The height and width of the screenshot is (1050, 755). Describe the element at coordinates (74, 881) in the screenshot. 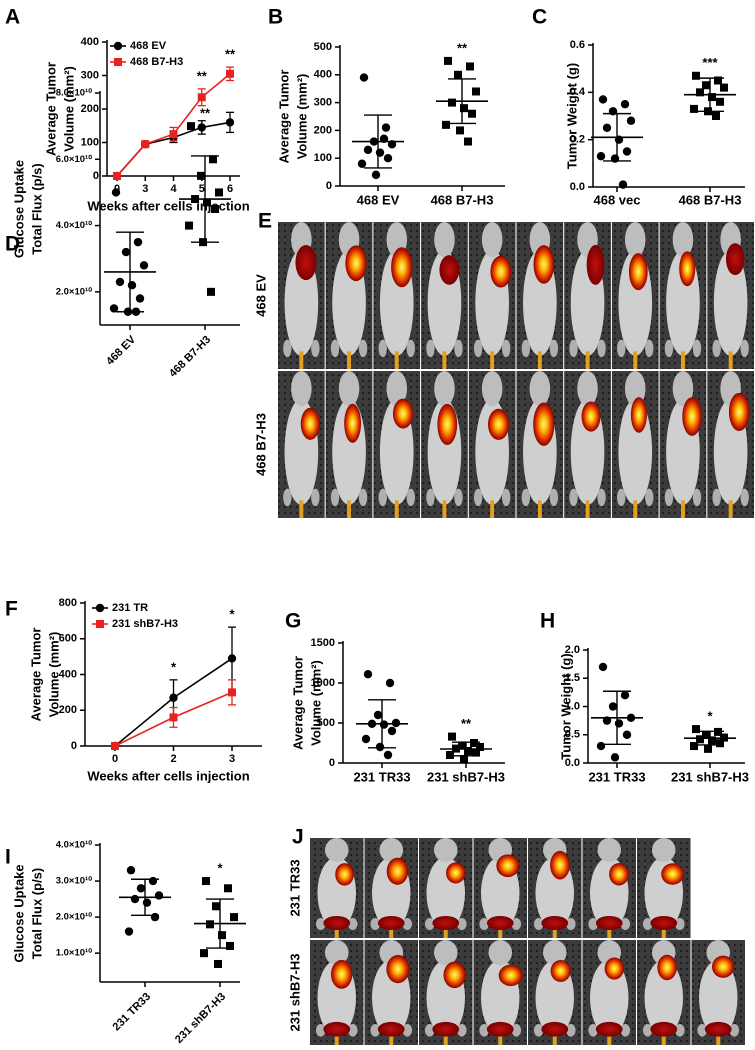

I see `y-tick-label: 3.0×10¹⁰` at that location.